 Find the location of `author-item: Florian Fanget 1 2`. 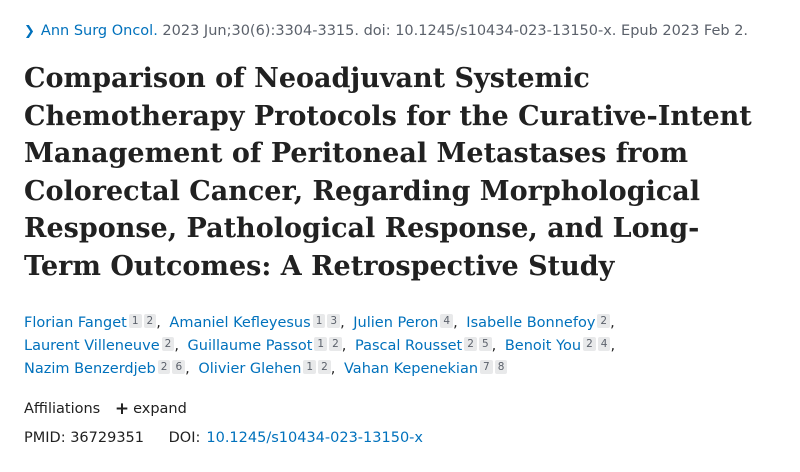

author-item: Florian Fanget 1 2 is located at coordinates (90, 322).